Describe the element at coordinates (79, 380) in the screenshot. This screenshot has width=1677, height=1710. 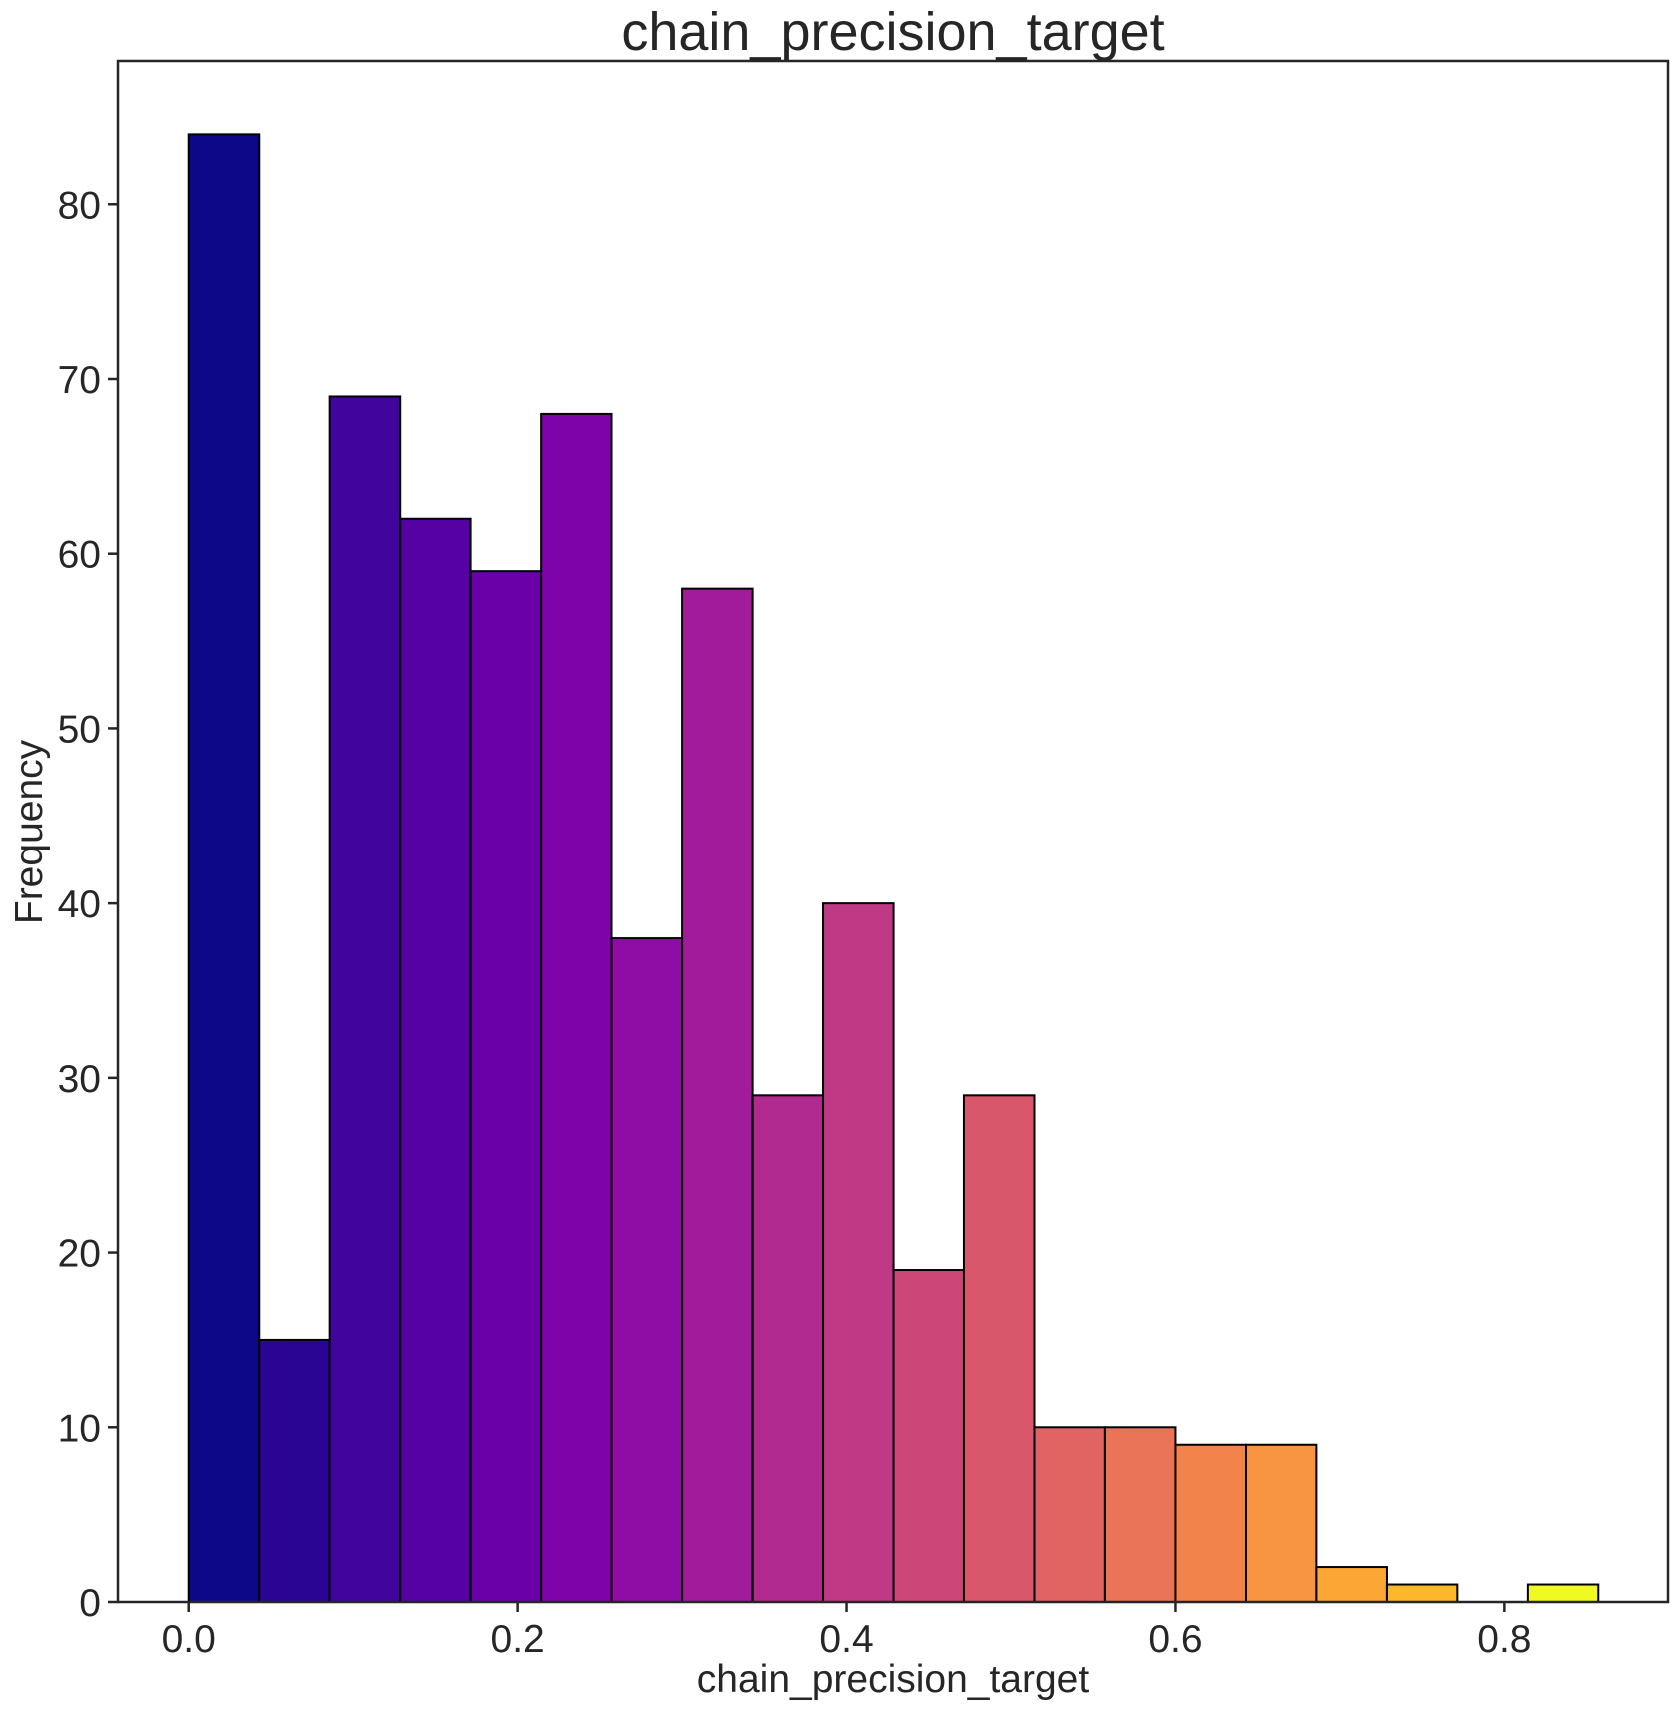
I see `y-tick-label: 70` at that location.